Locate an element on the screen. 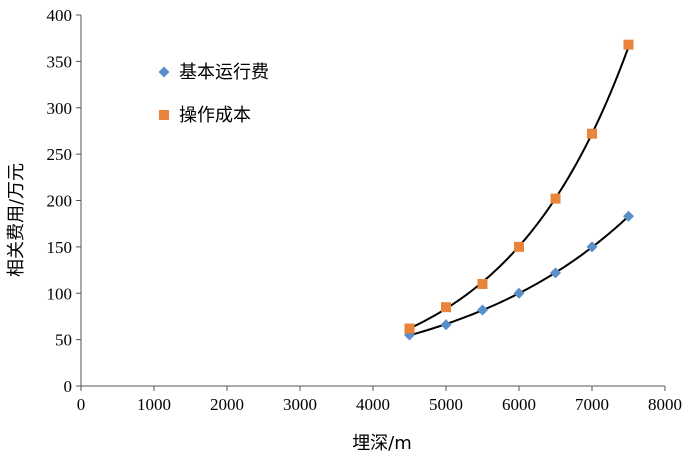 Image resolution: width=700 pixels, height=461 pixels. x-tick-label: 6000 is located at coordinates (519, 404).